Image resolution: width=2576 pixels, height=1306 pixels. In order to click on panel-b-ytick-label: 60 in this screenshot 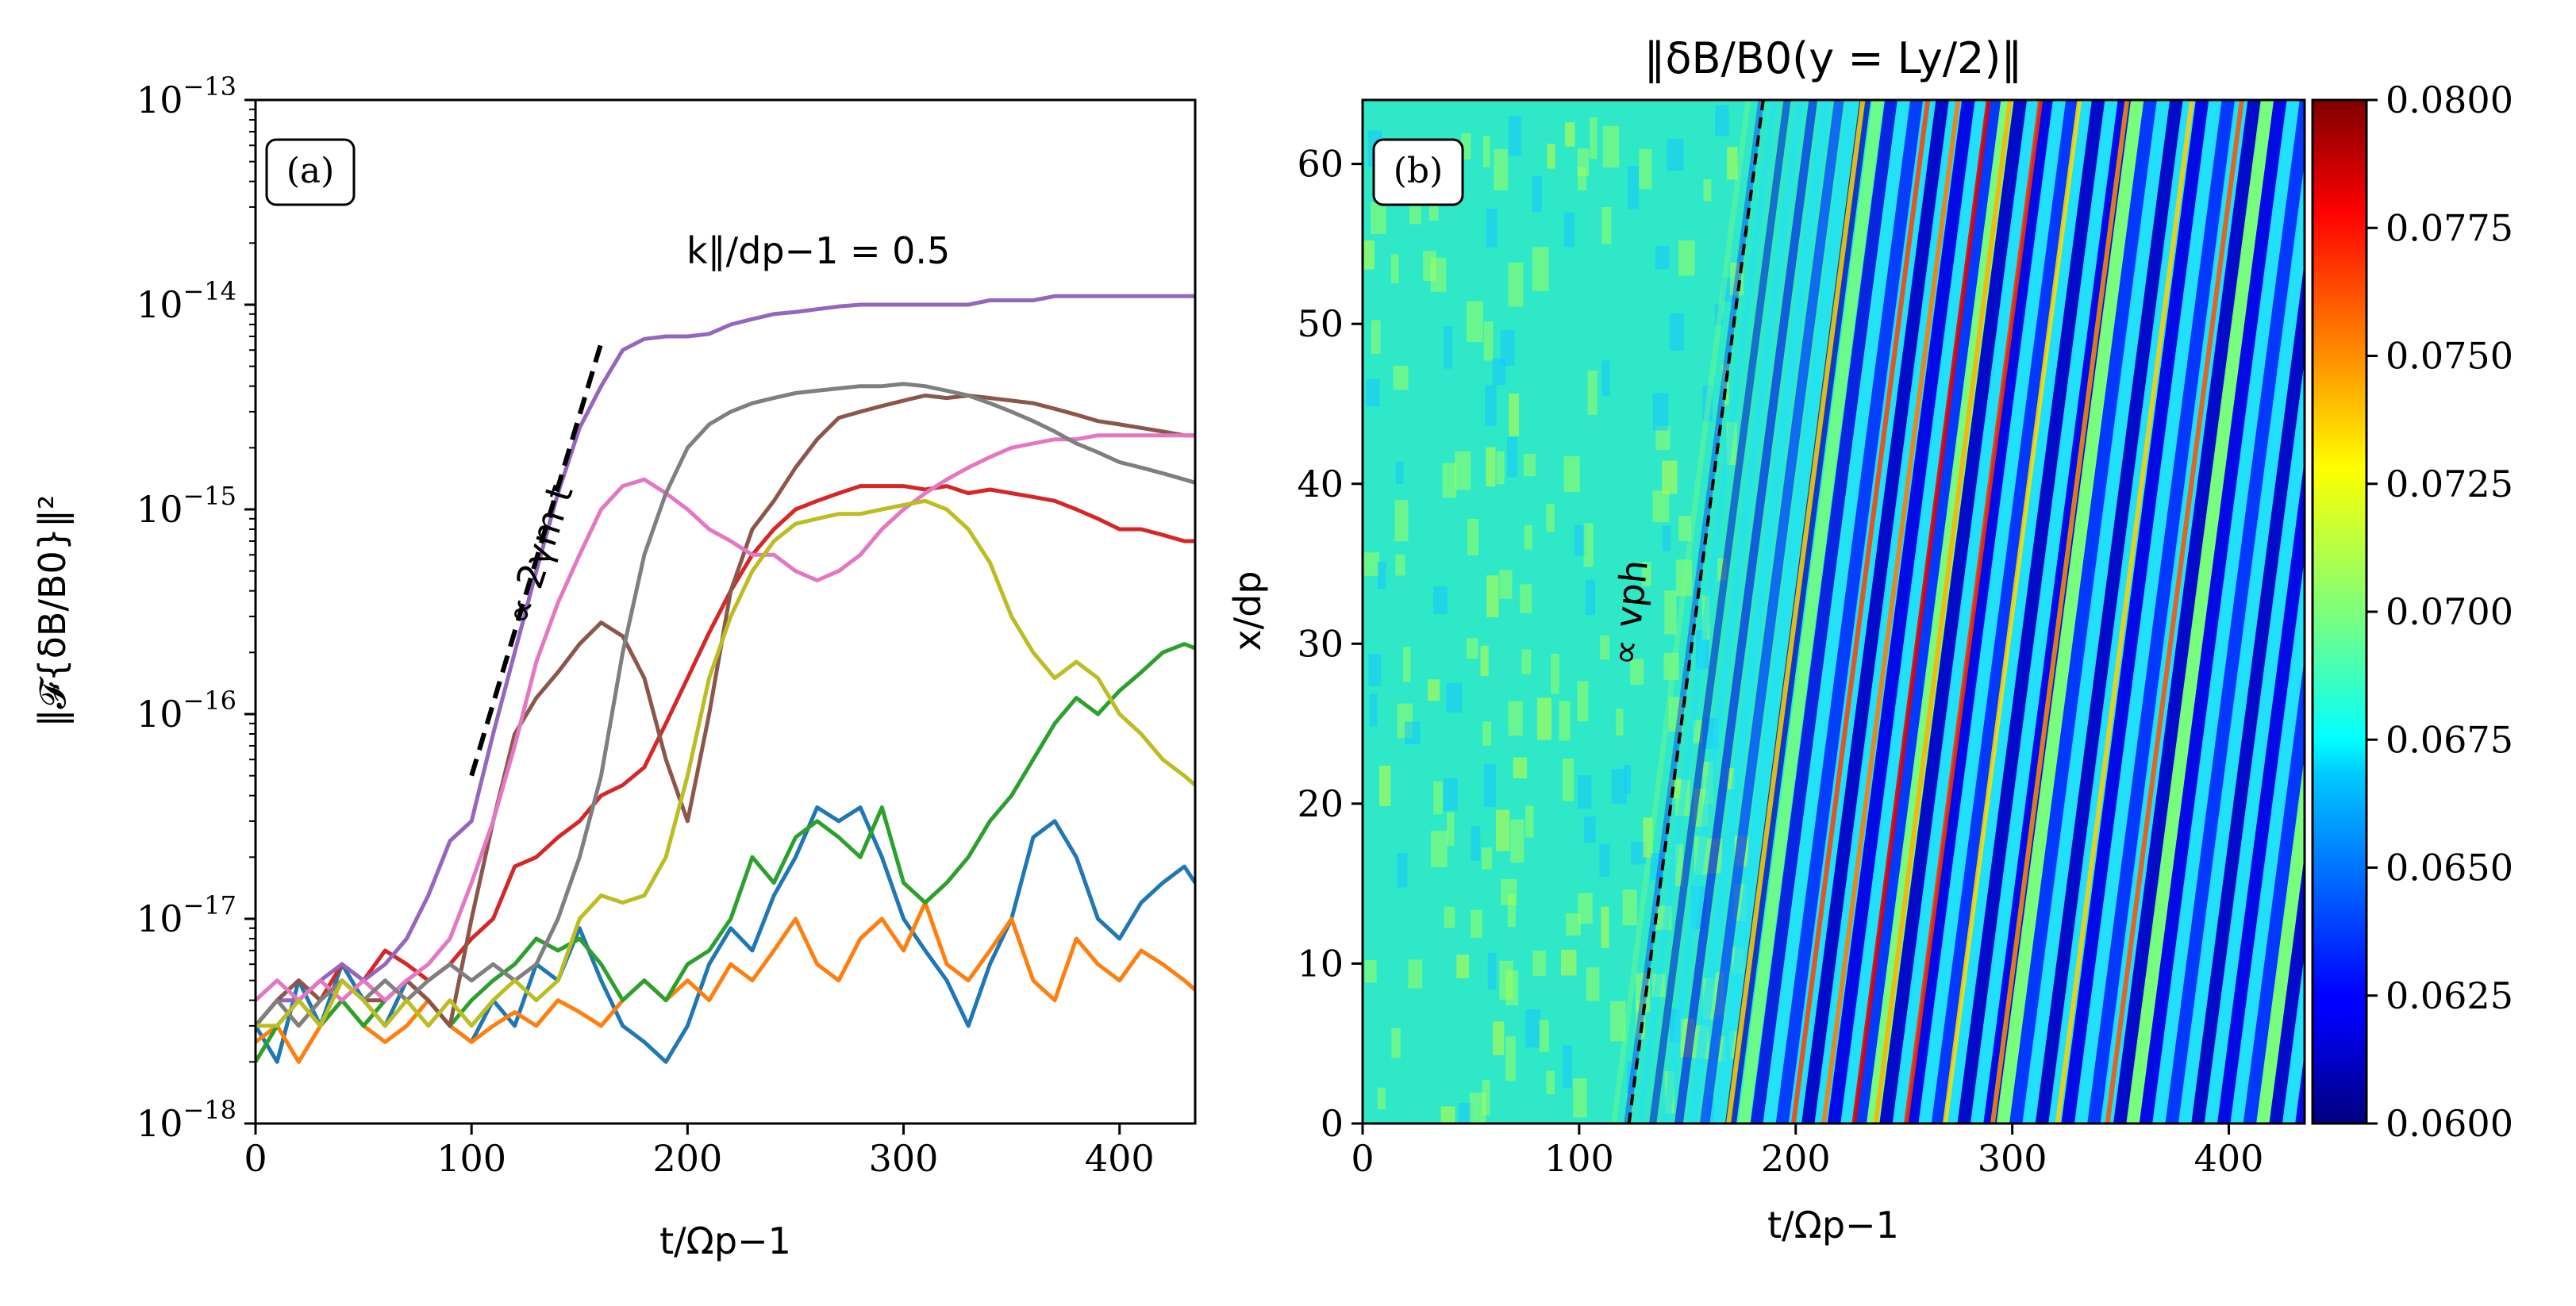, I will do `click(1320, 164)`.